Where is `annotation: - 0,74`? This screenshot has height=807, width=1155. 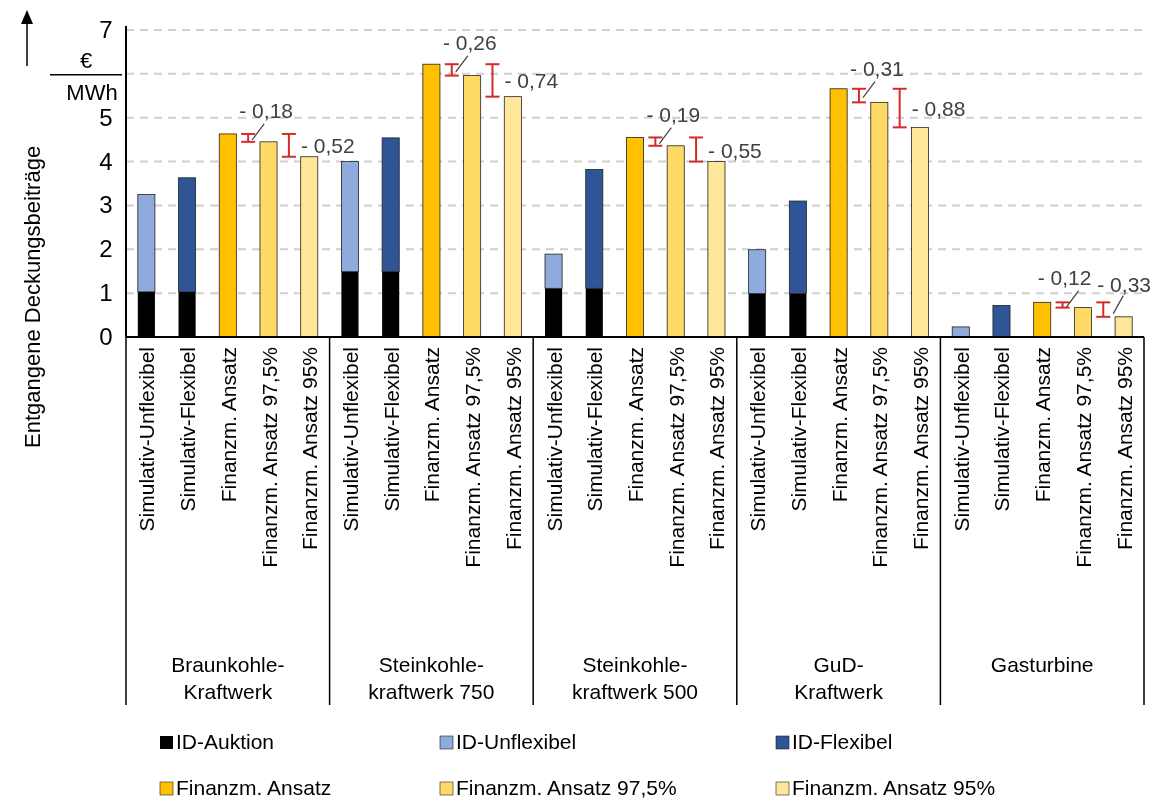
annotation: - 0,74 is located at coordinates (531, 81).